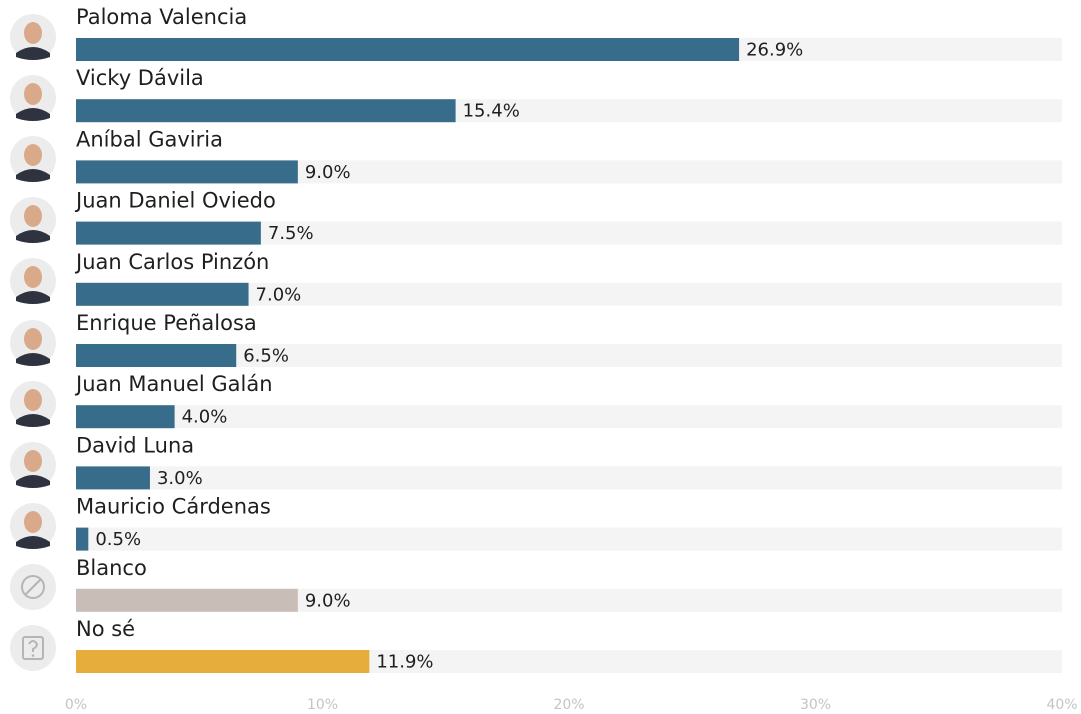  Describe the element at coordinates (140, 78) in the screenshot. I see `category-label: Vicky Dávila` at that location.